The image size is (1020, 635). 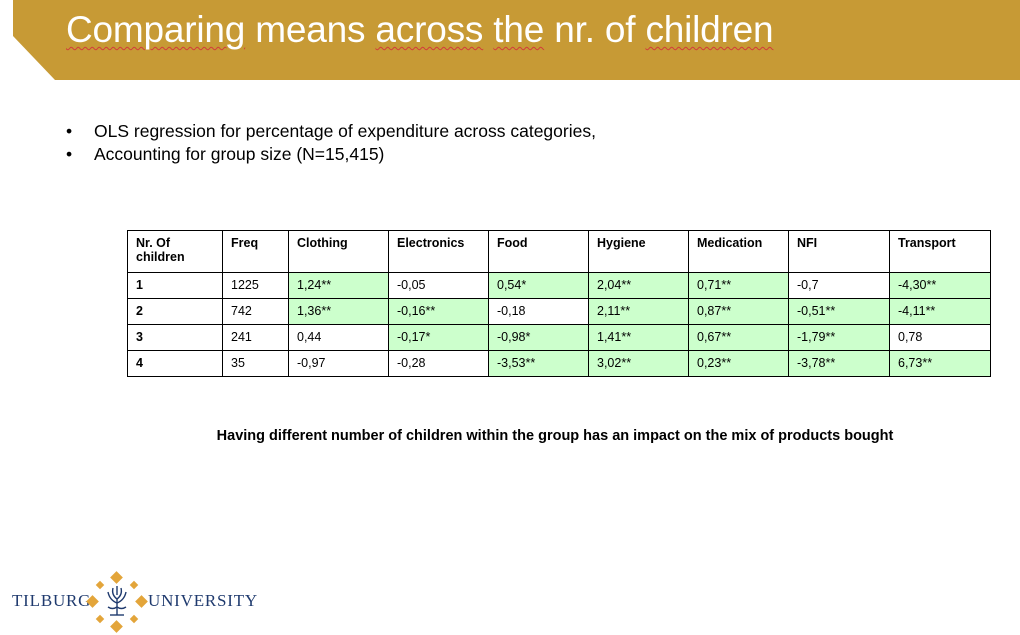 I want to click on table-cell: 1,41**, so click(x=638, y=337).